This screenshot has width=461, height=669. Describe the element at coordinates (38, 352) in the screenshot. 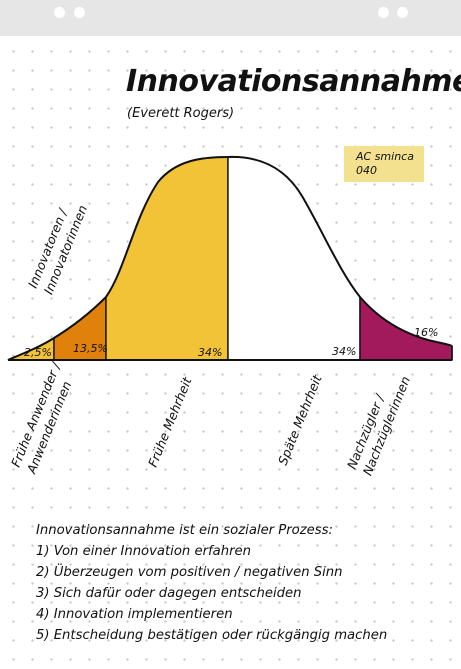

I see `percent-label-innovators: 2,5%` at that location.